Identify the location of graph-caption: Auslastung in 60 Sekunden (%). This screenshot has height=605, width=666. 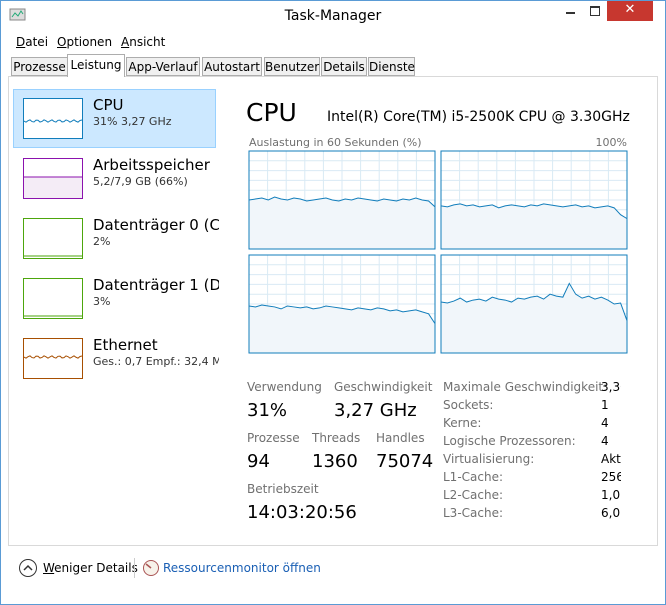
(335, 142).